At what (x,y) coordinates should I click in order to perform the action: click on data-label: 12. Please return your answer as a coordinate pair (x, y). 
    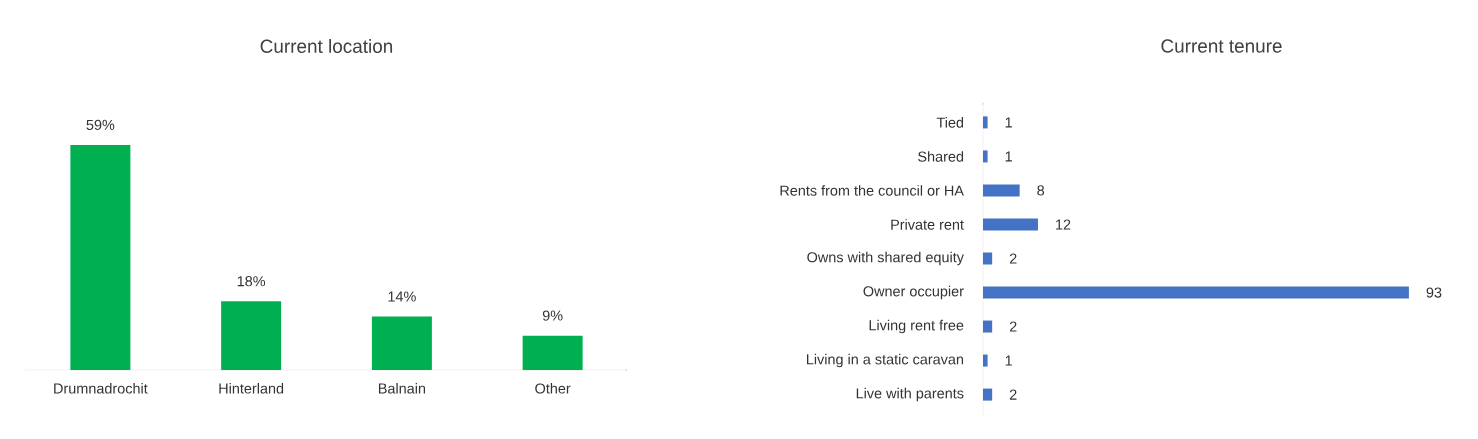
    Looking at the image, I should click on (1063, 224).